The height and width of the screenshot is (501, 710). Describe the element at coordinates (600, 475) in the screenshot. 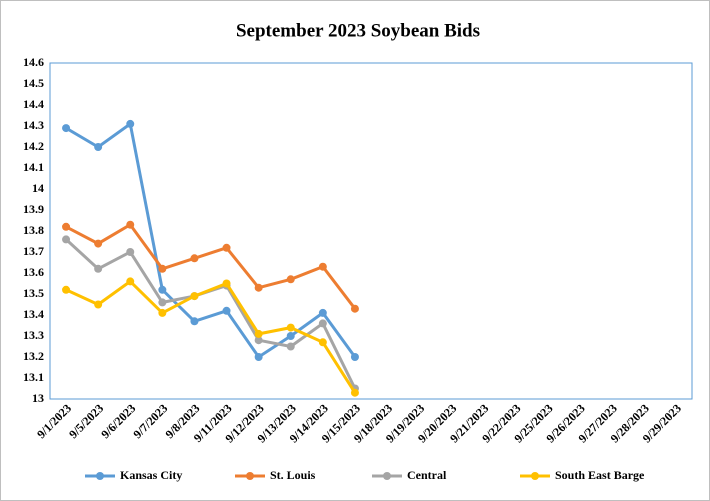

I see `legend-label: South East Barge` at that location.